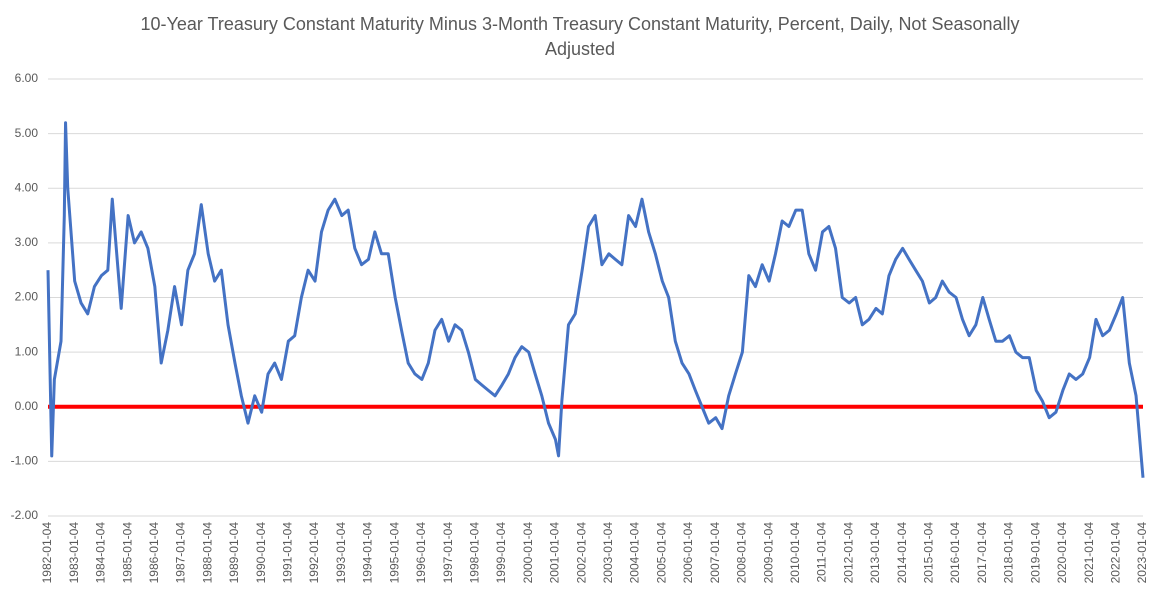 This screenshot has height=595, width=1160. What do you see at coordinates (688, 553) in the screenshot?
I see `x-tick-label: 2006-01-04` at bounding box center [688, 553].